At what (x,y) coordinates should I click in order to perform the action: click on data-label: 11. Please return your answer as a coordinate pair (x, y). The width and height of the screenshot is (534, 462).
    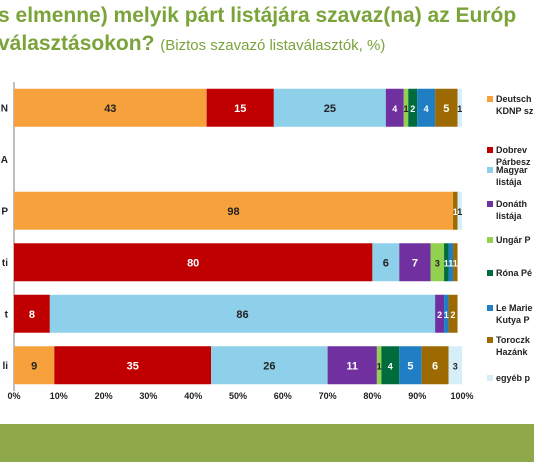
    Looking at the image, I should click on (352, 366).